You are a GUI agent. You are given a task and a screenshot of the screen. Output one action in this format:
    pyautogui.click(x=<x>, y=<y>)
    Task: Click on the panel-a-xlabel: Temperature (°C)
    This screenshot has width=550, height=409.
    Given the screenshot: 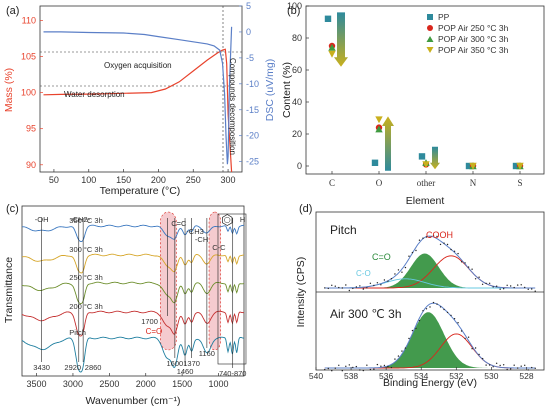 What is the action you would take?
    pyautogui.click(x=140, y=191)
    